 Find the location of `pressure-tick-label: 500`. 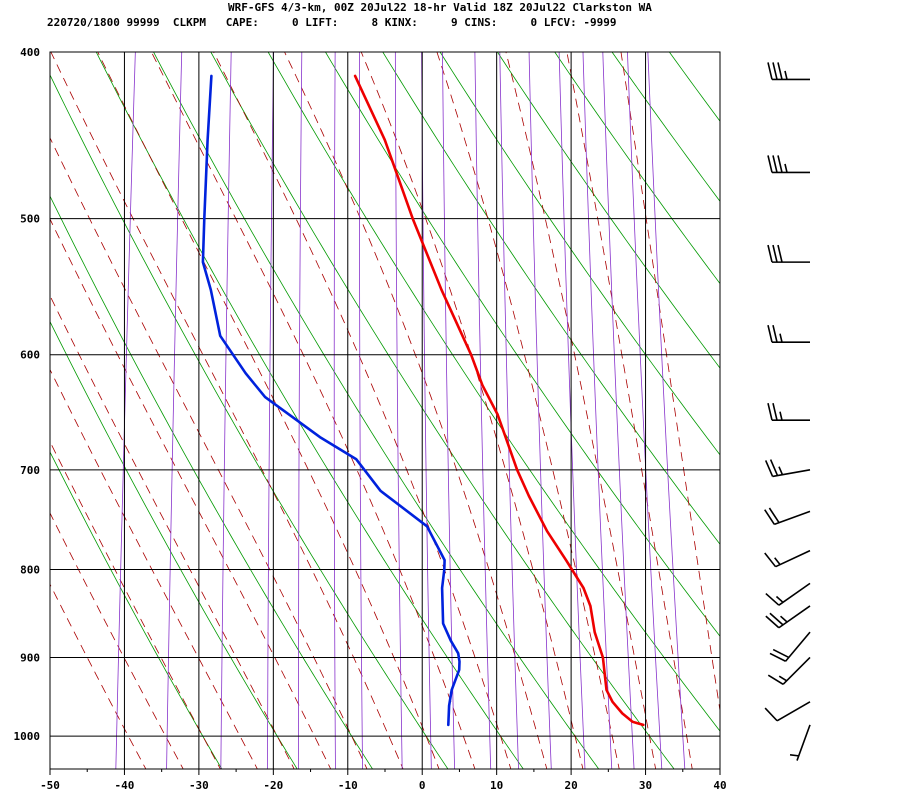

pressure-tick-label: 500 is located at coordinates (30, 219).